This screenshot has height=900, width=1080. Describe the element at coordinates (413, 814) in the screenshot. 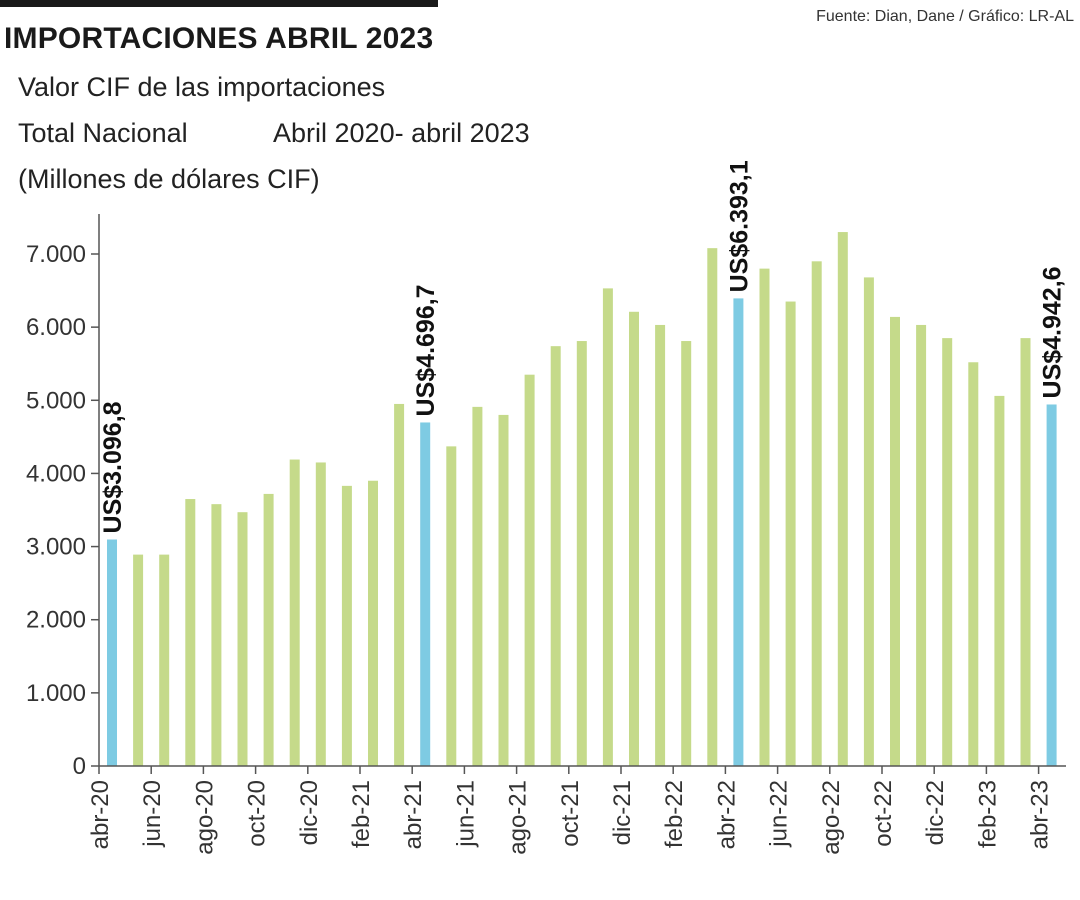

I see `x-tick-label: abr-21` at that location.